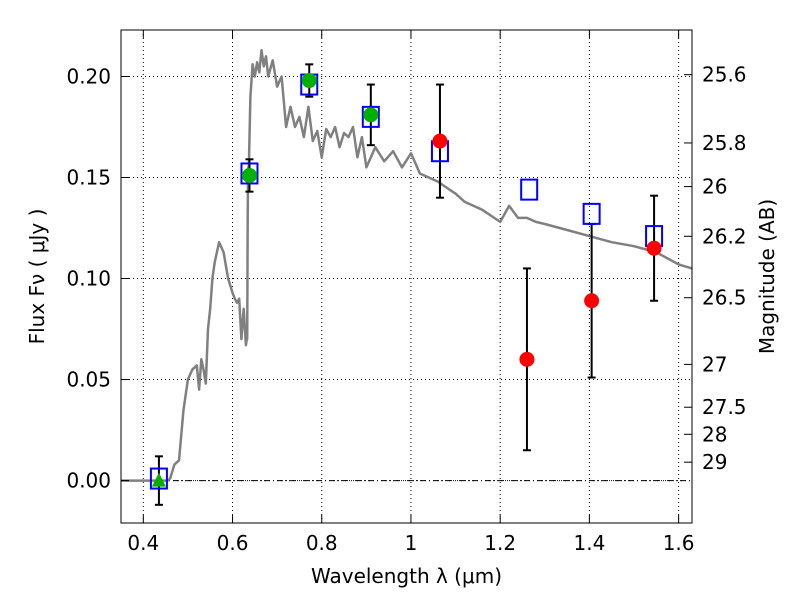 Image resolution: width=800 pixels, height=600 pixels. What do you see at coordinates (88, 279) in the screenshot?
I see `y-tick-label: 0.10` at bounding box center [88, 279].